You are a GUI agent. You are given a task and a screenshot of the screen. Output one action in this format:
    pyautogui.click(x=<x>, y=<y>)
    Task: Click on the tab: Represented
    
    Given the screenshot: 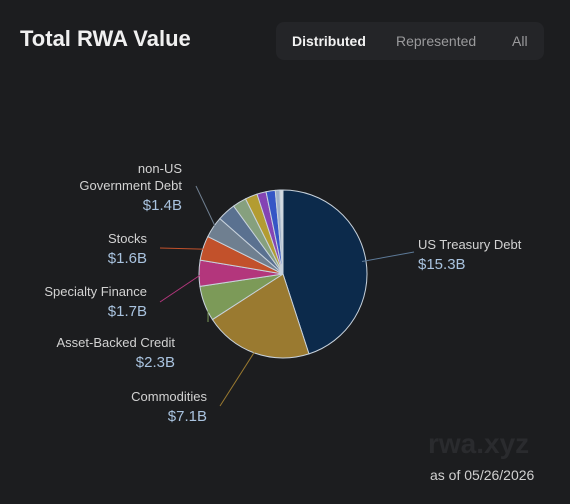 What is the action you would take?
    pyautogui.click(x=436, y=41)
    